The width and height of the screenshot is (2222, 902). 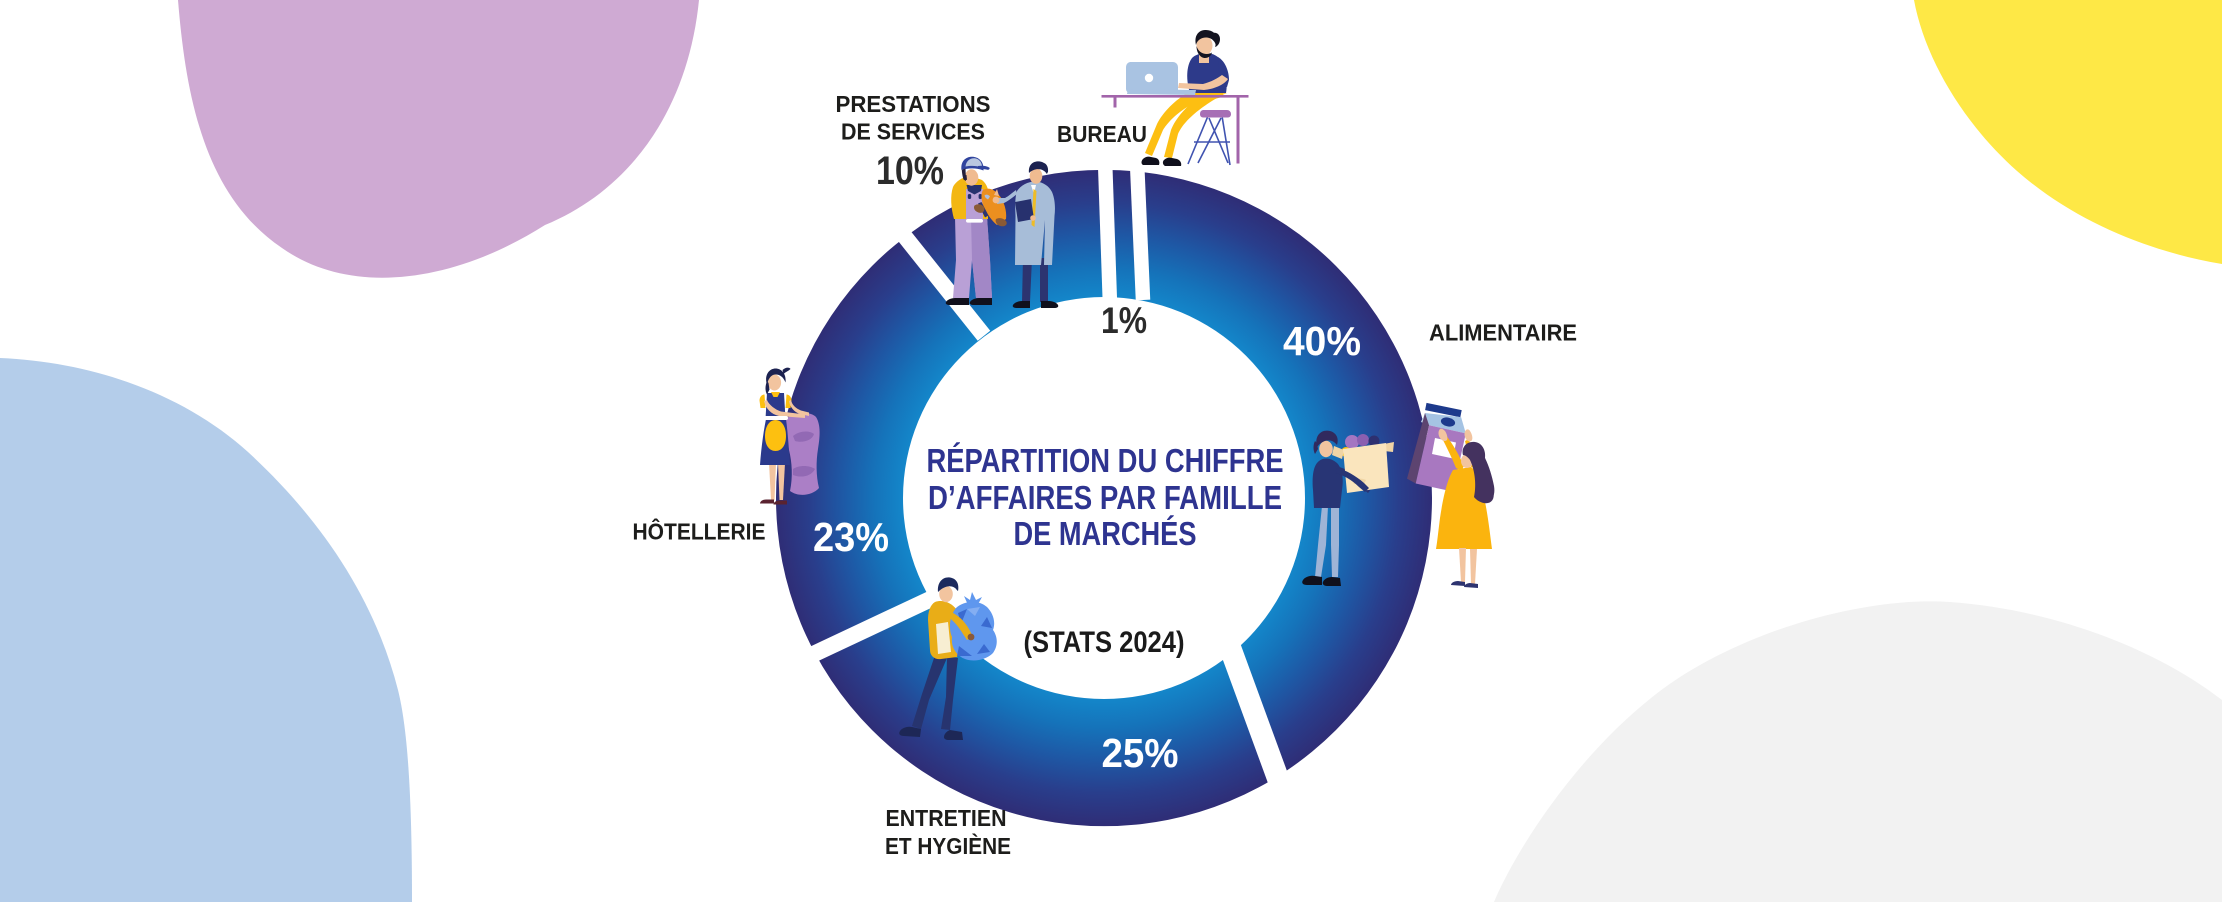 What do you see at coordinates (851, 537) in the screenshot?
I see `svg-text: 23%` at bounding box center [851, 537].